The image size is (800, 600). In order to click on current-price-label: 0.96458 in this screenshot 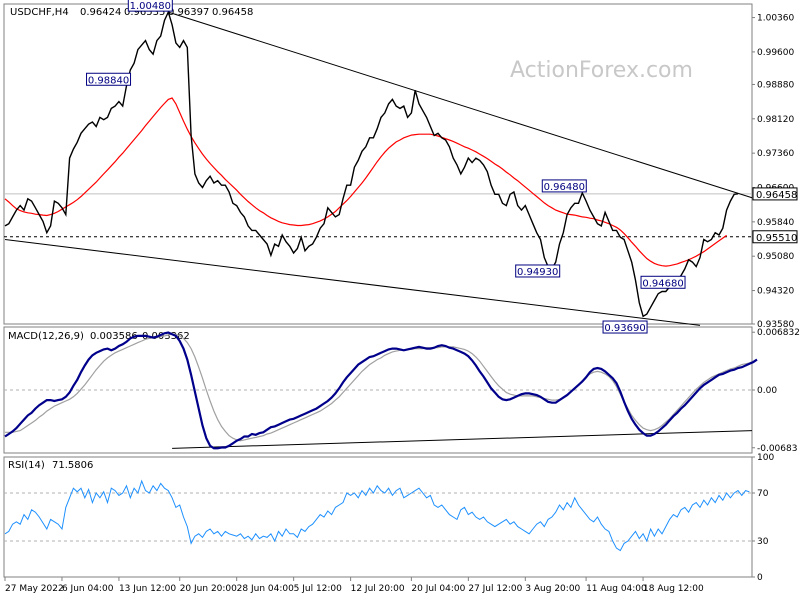, I will do `click(776, 195)`.